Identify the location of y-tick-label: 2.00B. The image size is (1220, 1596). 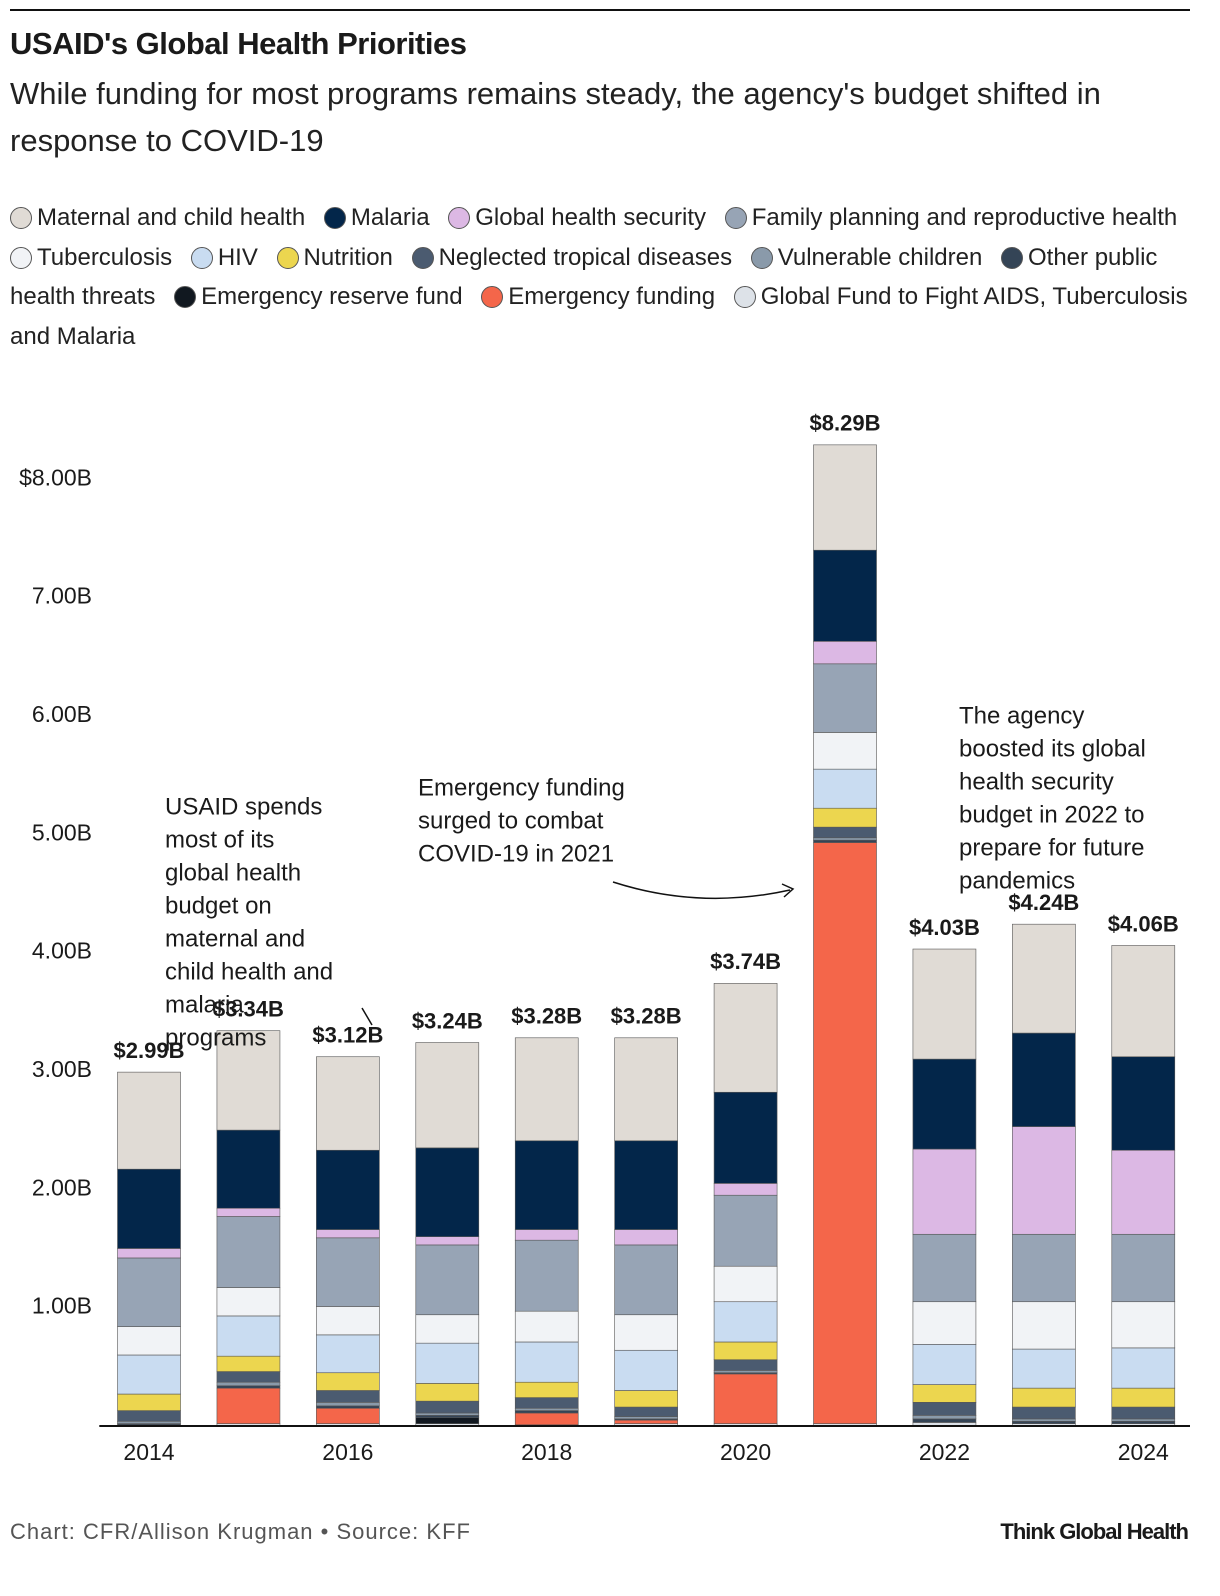
(62, 1187).